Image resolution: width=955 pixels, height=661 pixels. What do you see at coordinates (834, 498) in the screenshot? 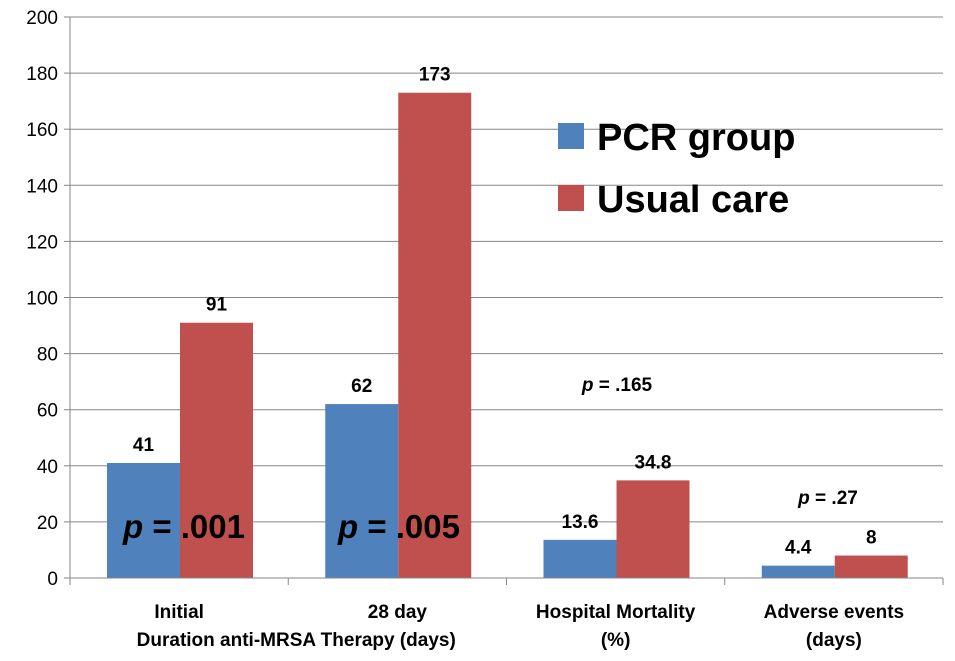
I see `p-value: = .27` at bounding box center [834, 498].